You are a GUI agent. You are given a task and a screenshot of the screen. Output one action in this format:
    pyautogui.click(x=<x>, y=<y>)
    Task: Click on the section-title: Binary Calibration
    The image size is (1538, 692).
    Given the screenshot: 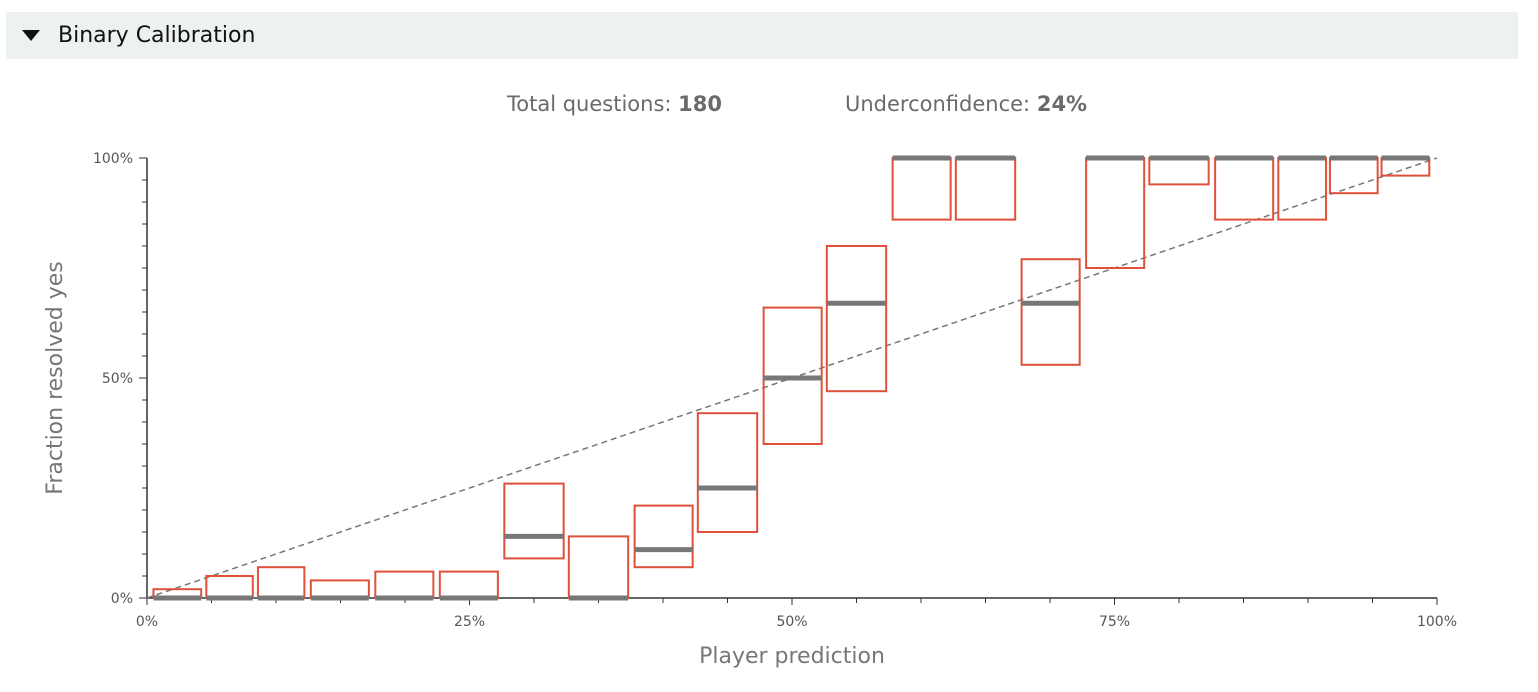 What is the action you would take?
    pyautogui.click(x=157, y=35)
    